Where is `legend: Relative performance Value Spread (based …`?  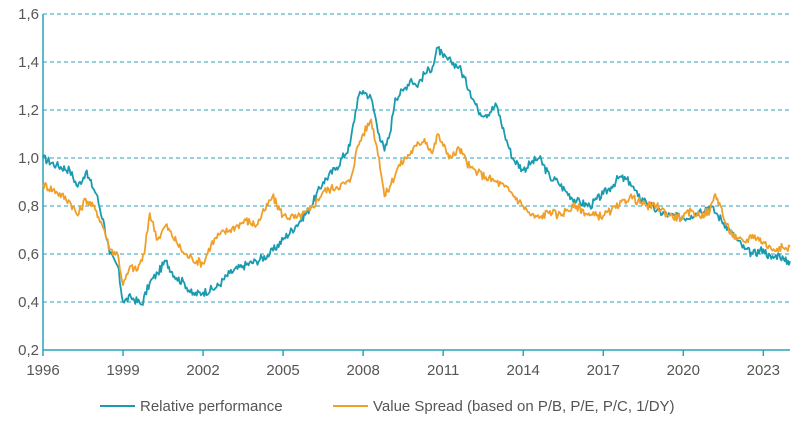 legend: Relative performance Value Spread (based … is located at coordinates (387, 406).